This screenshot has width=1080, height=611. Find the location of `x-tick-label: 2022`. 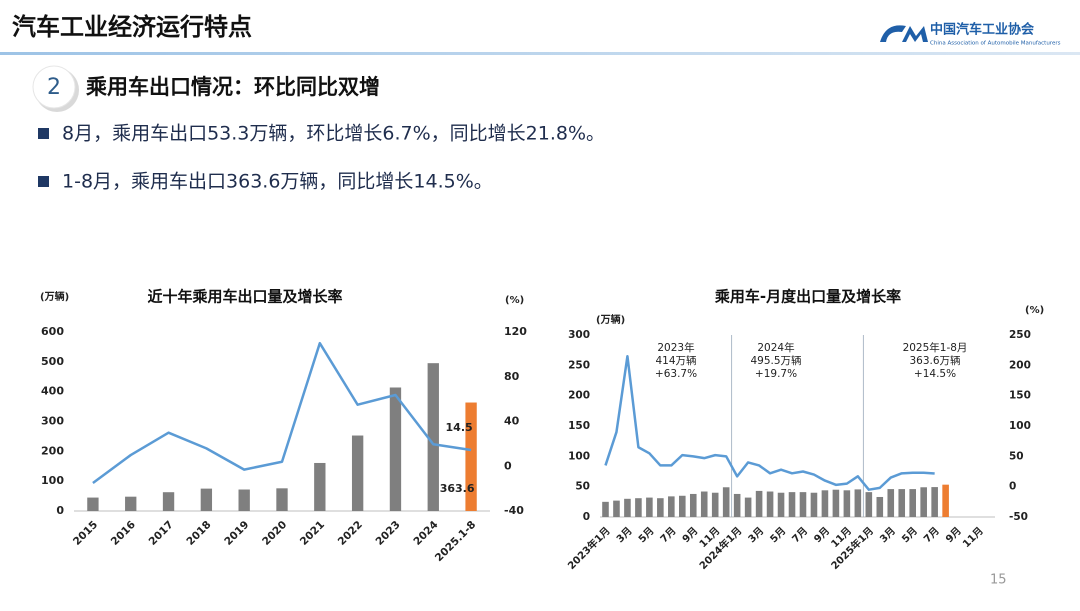

x-tick-label: 2022 is located at coordinates (350, 533).